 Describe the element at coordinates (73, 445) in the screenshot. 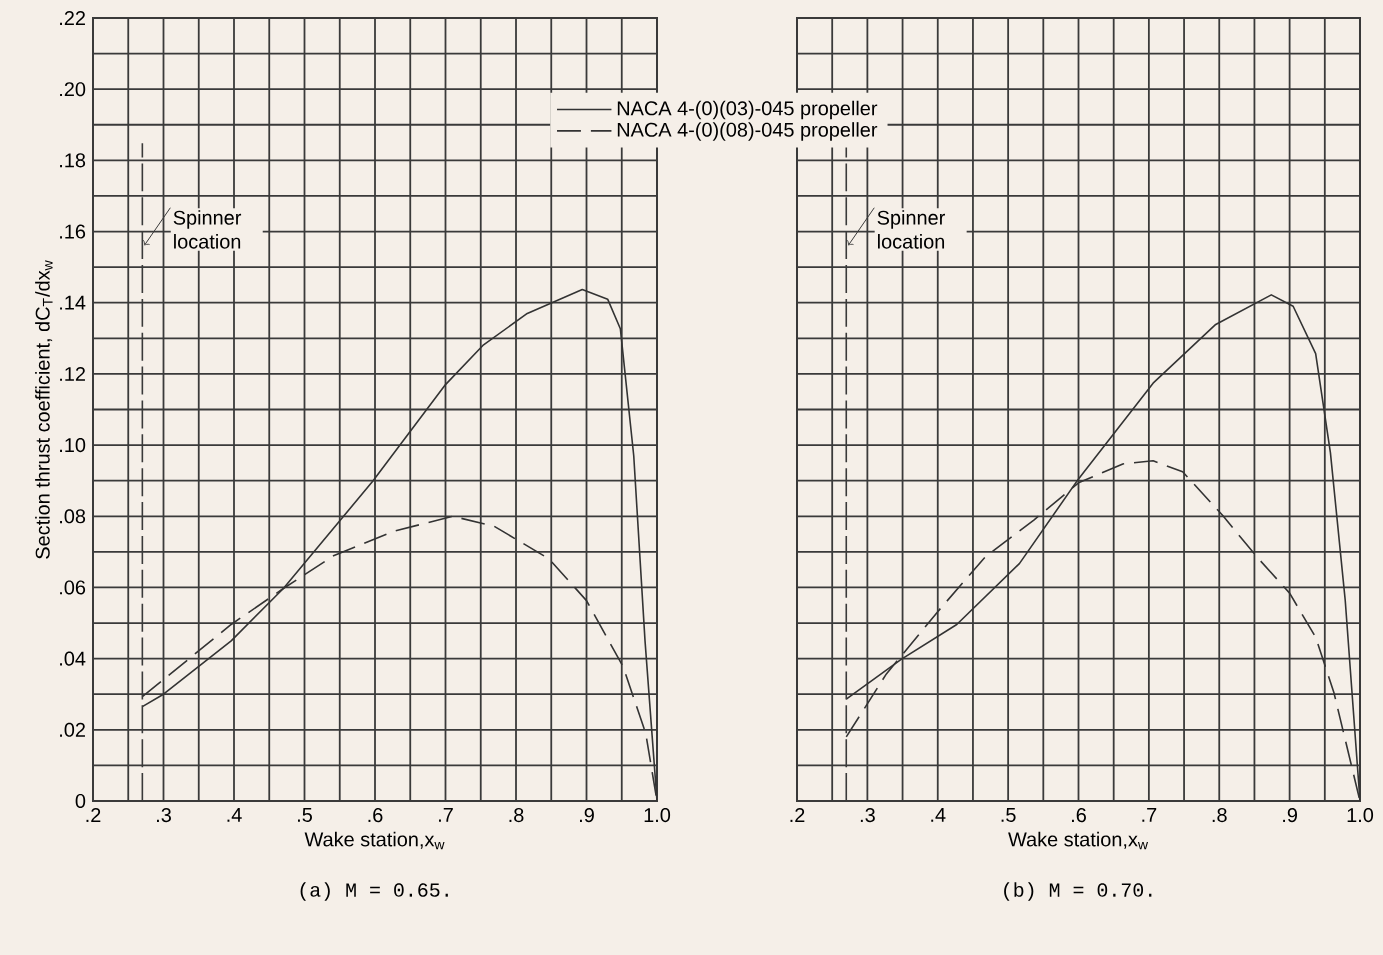

I see `y-tick-label: .10` at that location.